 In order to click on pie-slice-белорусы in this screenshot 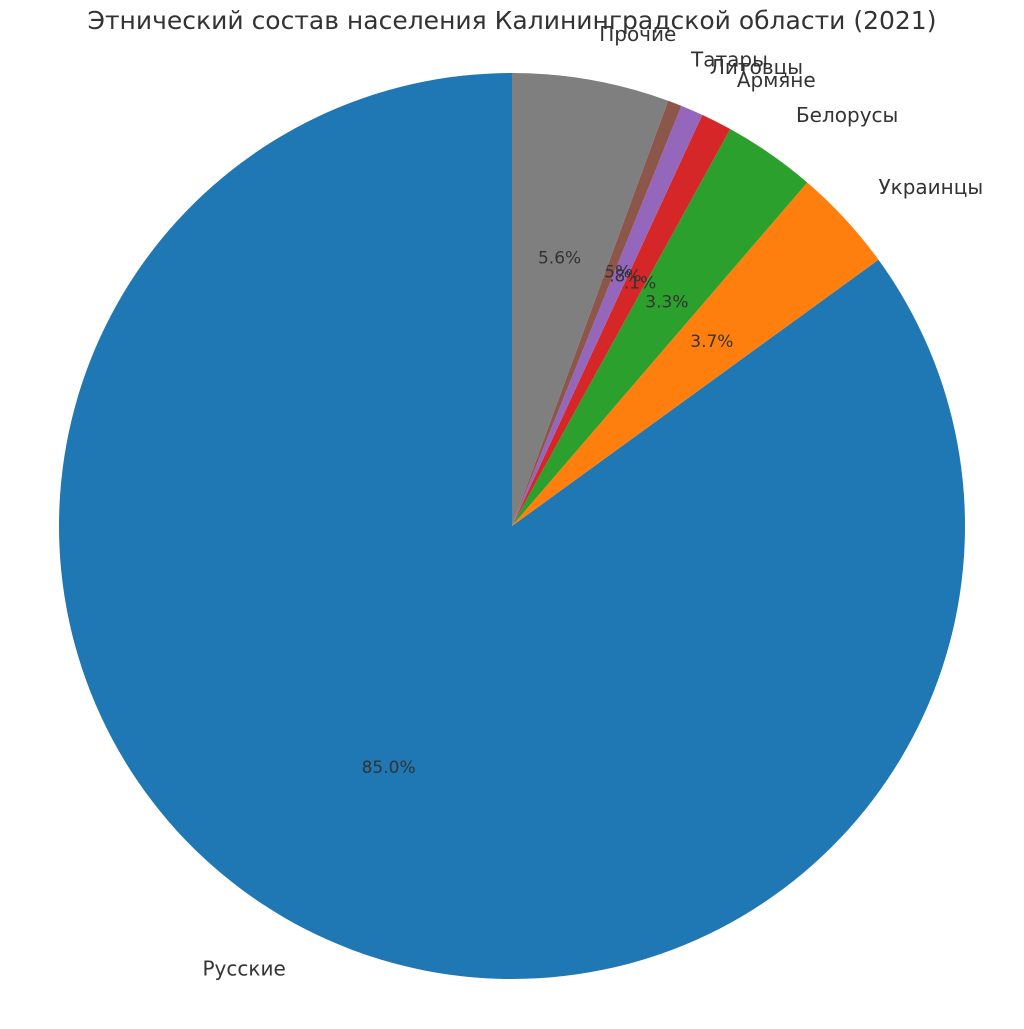, I will do `click(660, 327)`.